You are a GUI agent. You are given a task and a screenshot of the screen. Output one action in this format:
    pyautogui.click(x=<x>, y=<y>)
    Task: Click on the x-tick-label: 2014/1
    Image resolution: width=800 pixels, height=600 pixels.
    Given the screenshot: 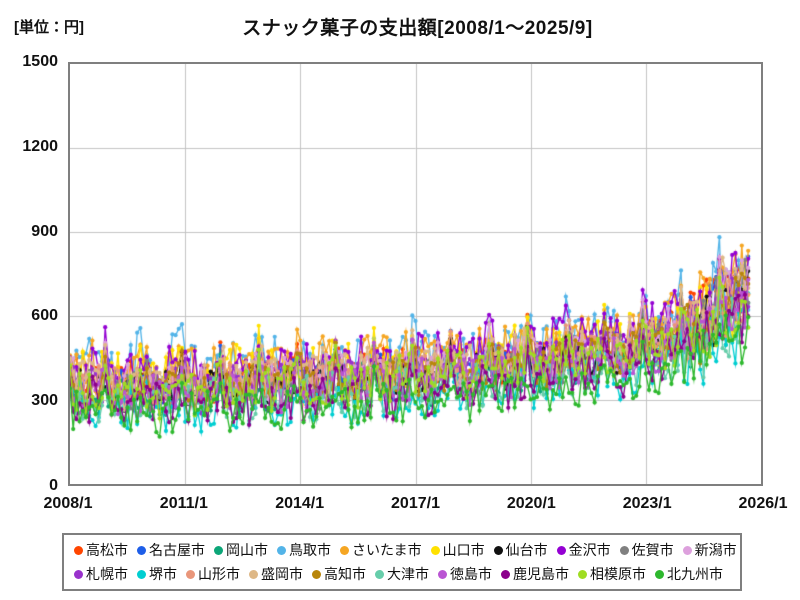 What is the action you would take?
    pyautogui.click(x=300, y=503)
    